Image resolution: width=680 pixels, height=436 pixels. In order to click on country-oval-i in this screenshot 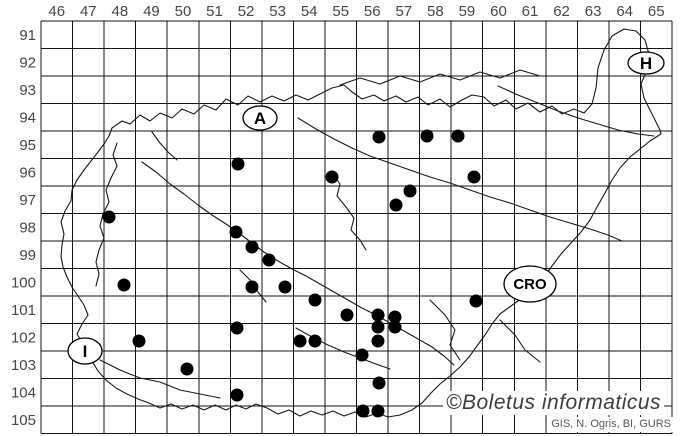, I will do `click(85, 351)`.